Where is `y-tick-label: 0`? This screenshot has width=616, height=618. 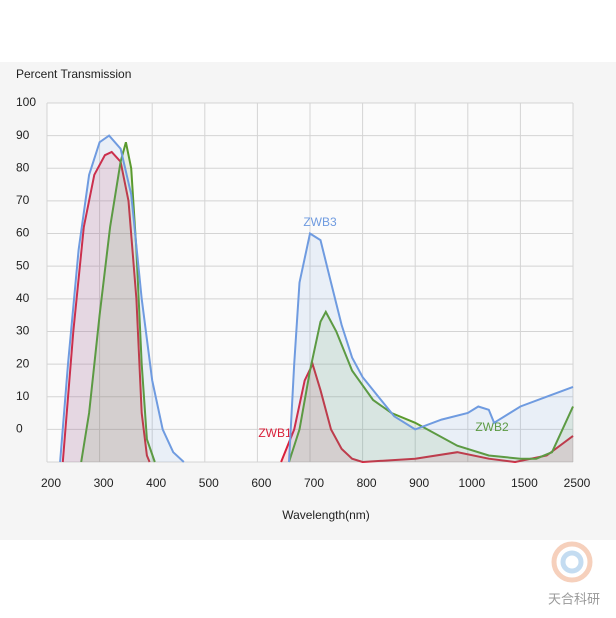 y-tick-label: 0 is located at coordinates (19, 429).